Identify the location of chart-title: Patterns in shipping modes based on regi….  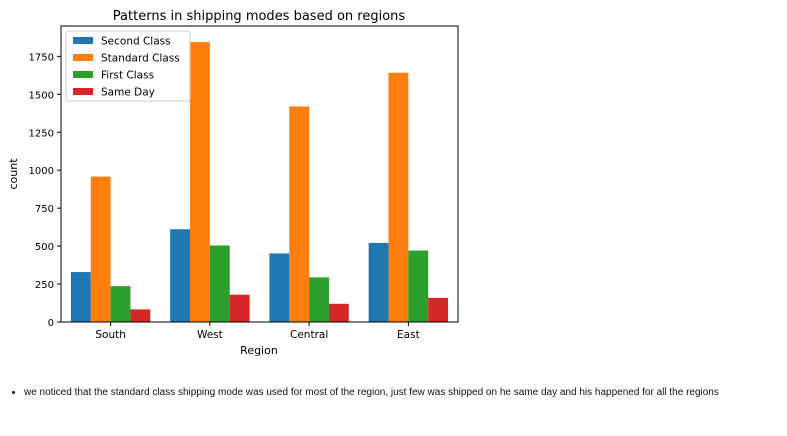
(259, 16).